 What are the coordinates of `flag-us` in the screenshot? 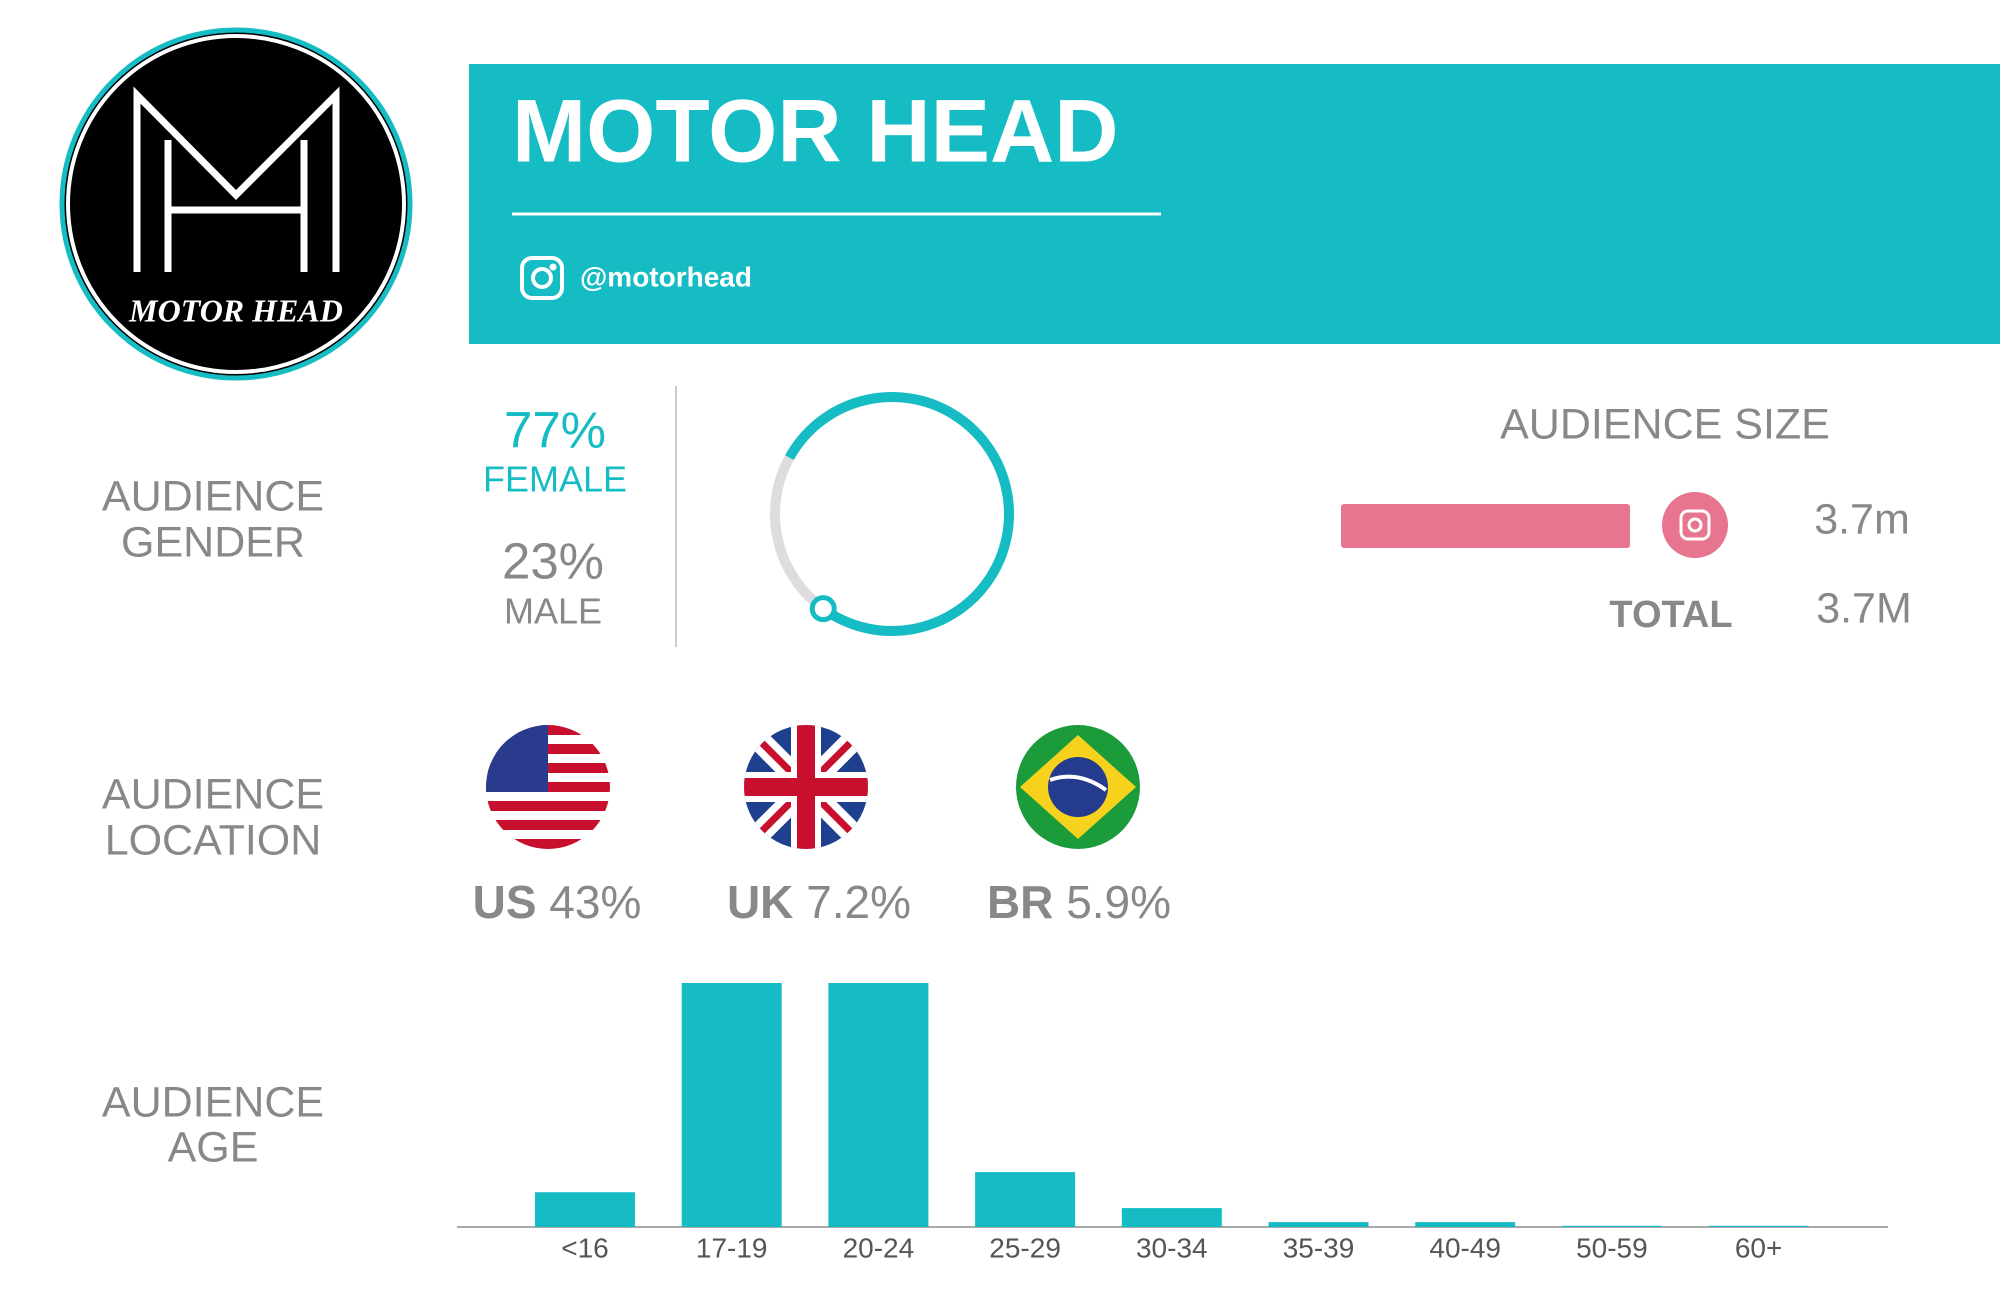 It's located at (548, 787).